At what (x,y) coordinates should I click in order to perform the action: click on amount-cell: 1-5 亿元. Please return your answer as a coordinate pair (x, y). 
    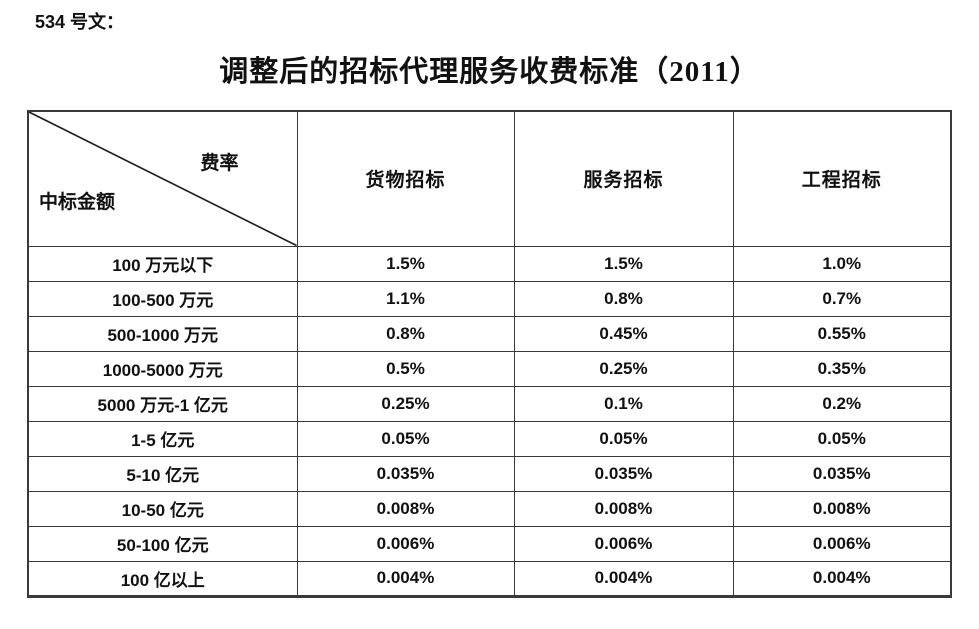
    Looking at the image, I should click on (162, 438).